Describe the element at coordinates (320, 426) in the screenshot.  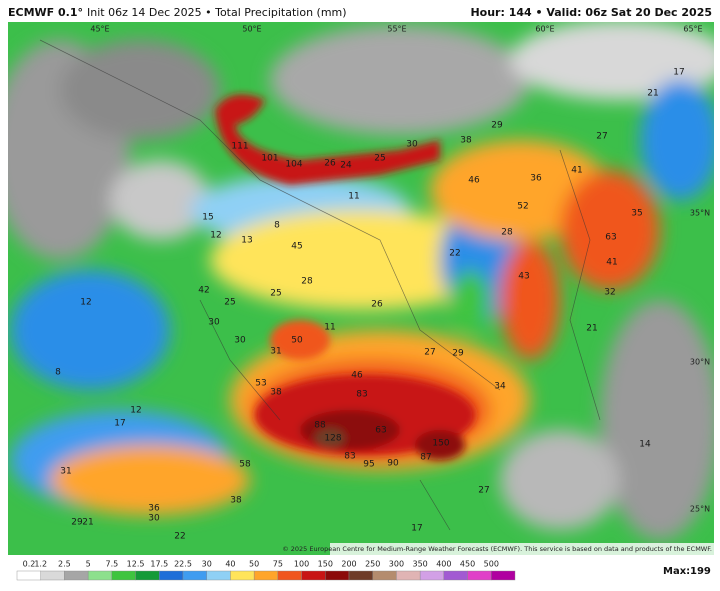
I see `precip-label: 88` at that location.